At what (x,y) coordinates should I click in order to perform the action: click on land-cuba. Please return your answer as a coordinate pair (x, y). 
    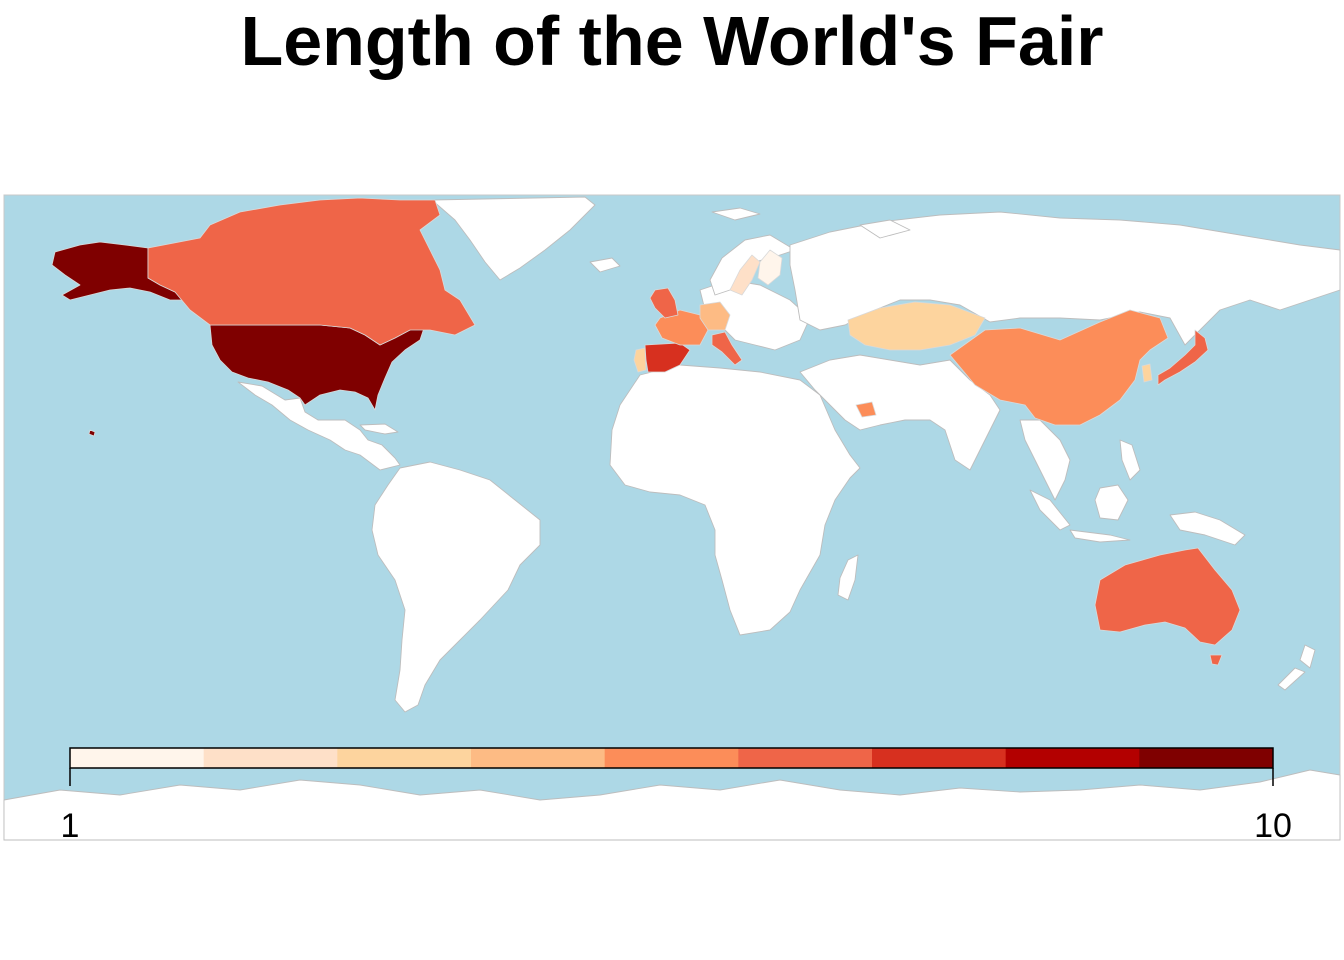
    Looking at the image, I should click on (379, 429).